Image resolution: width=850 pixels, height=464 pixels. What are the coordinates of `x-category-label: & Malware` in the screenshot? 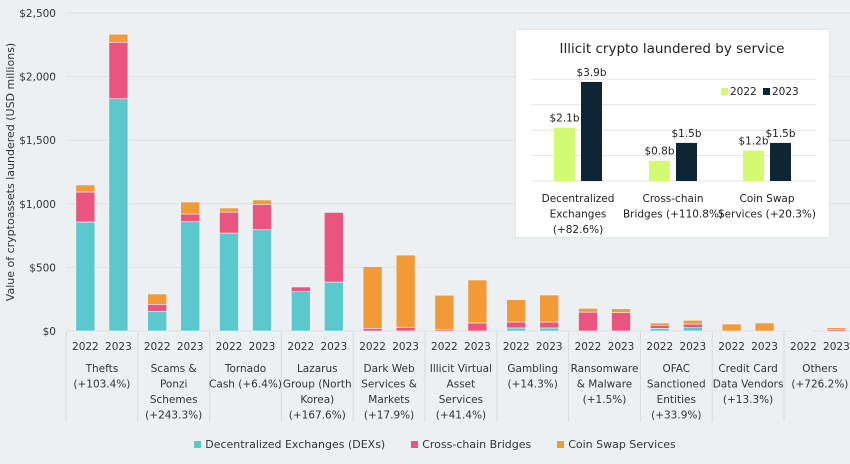 It's located at (605, 385).